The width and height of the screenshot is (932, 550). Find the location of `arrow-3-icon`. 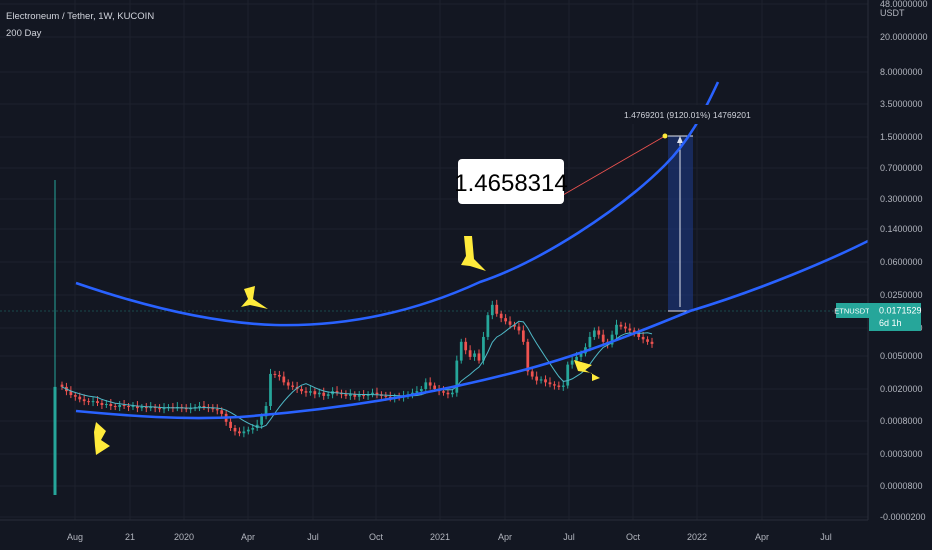

arrow-3-icon is located at coordinates (102, 438).